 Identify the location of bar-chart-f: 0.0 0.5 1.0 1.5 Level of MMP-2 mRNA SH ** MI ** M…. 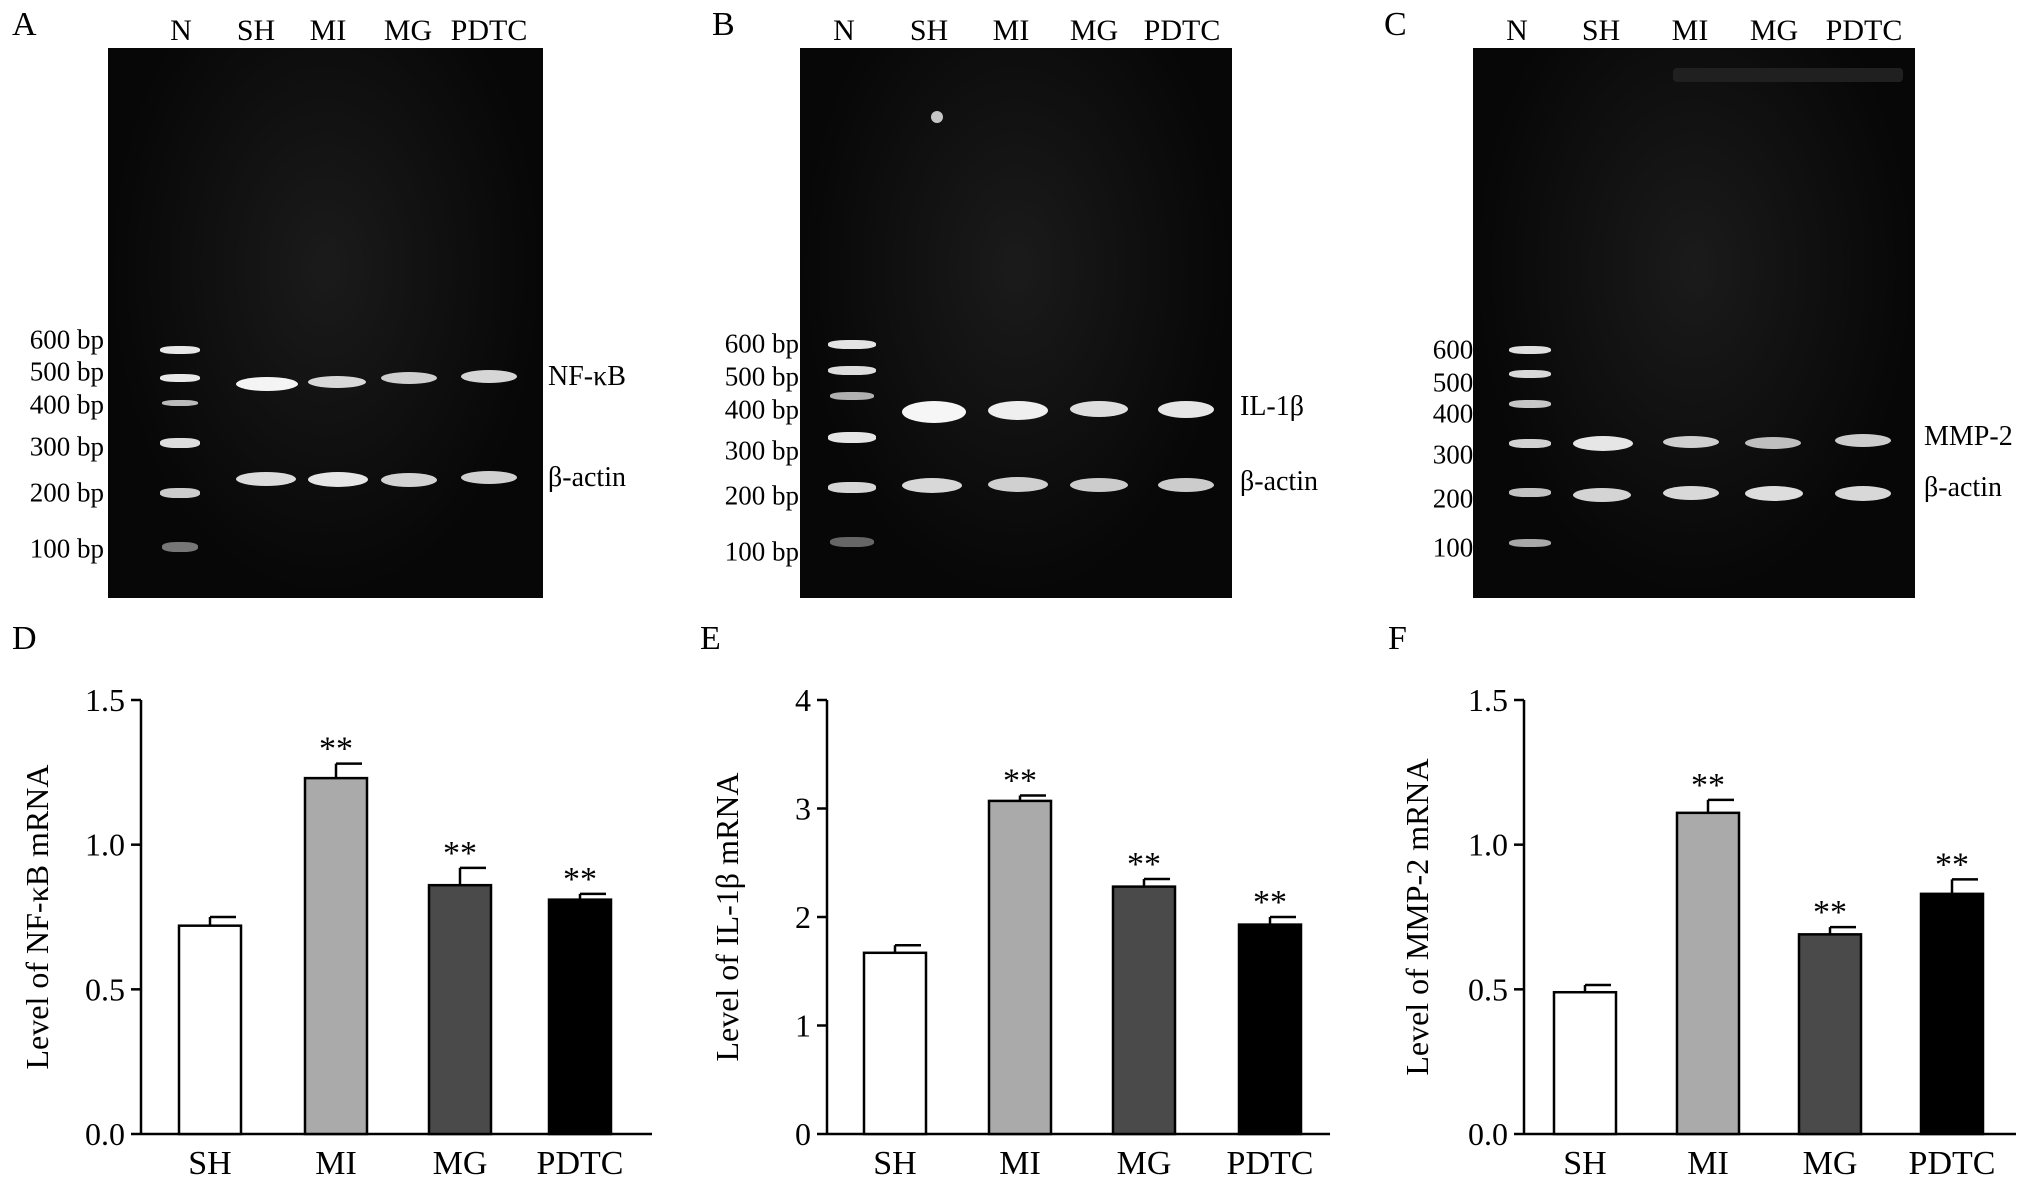
(1707, 932).